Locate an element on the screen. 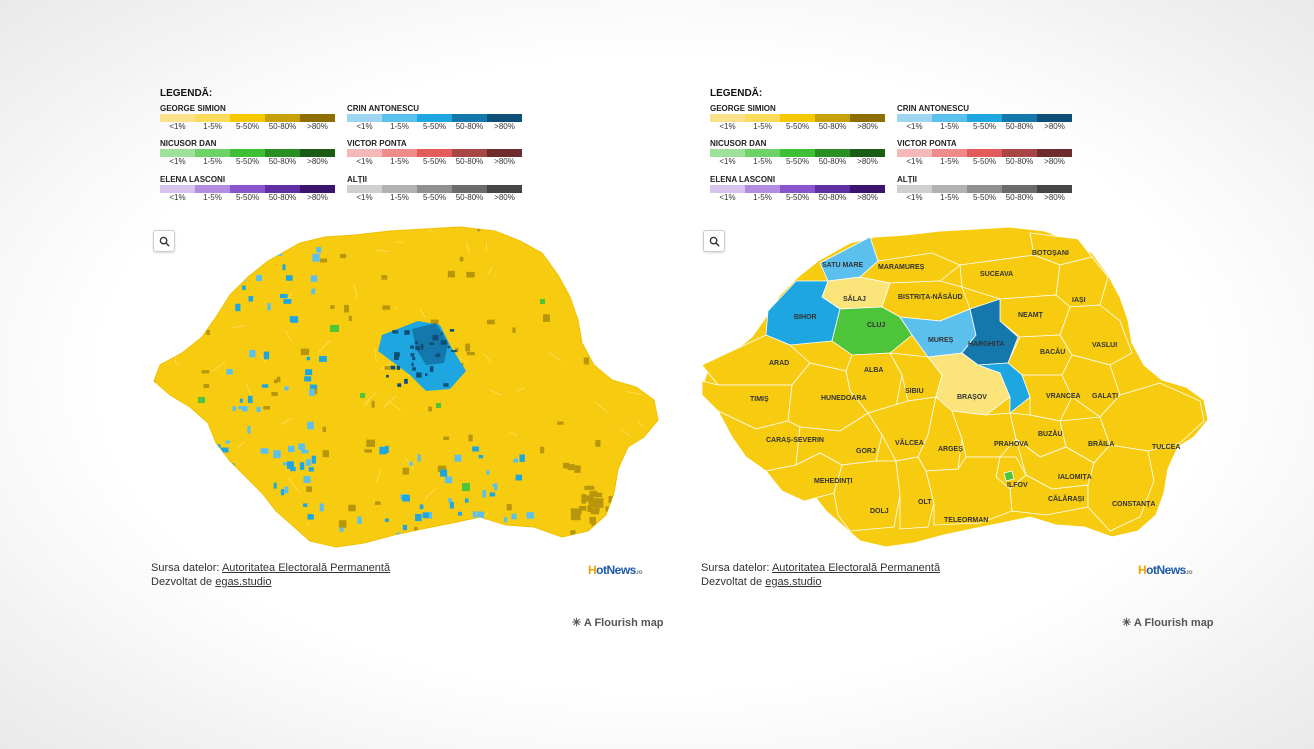 The height and width of the screenshot is (749, 1314). legend-title: LEGENDĂ: is located at coordinates (736, 93).